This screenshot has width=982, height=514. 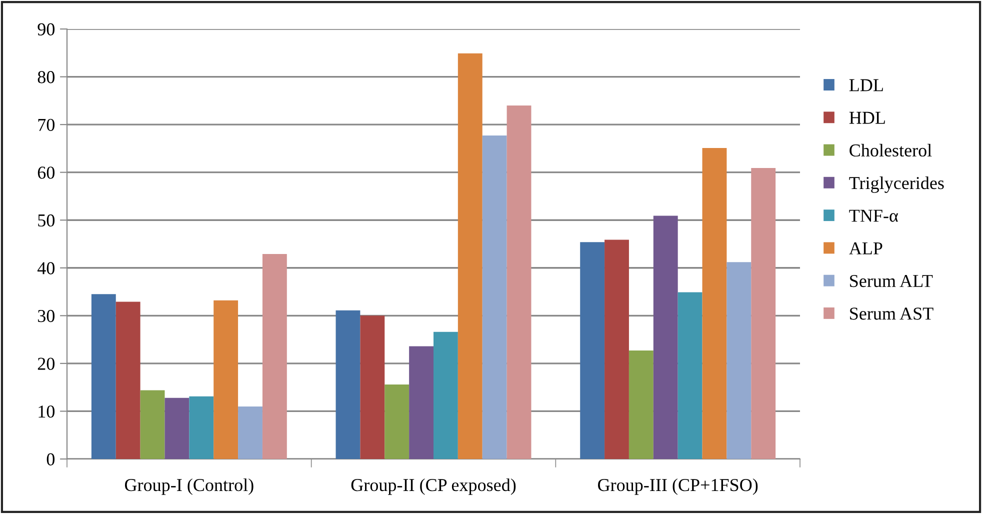 I want to click on legend-label: Serum ALT, so click(x=891, y=281).